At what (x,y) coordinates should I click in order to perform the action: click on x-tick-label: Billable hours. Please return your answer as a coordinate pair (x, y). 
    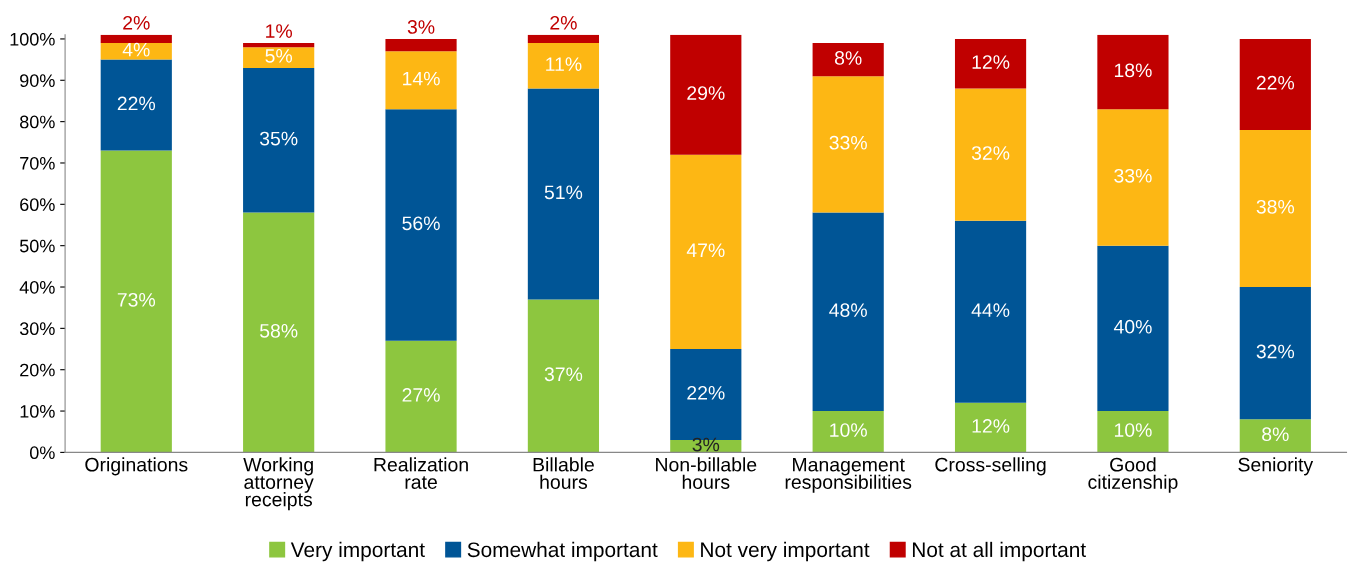
    Looking at the image, I should click on (563, 473).